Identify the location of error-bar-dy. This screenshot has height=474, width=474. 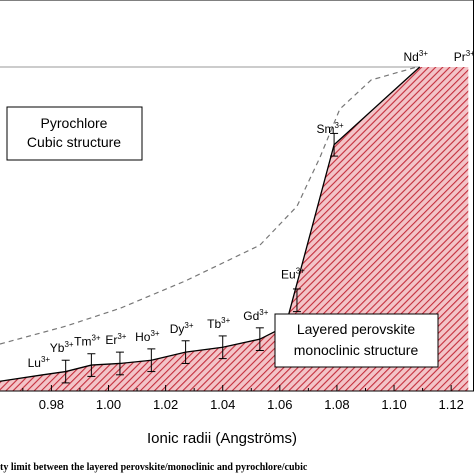
(185, 352).